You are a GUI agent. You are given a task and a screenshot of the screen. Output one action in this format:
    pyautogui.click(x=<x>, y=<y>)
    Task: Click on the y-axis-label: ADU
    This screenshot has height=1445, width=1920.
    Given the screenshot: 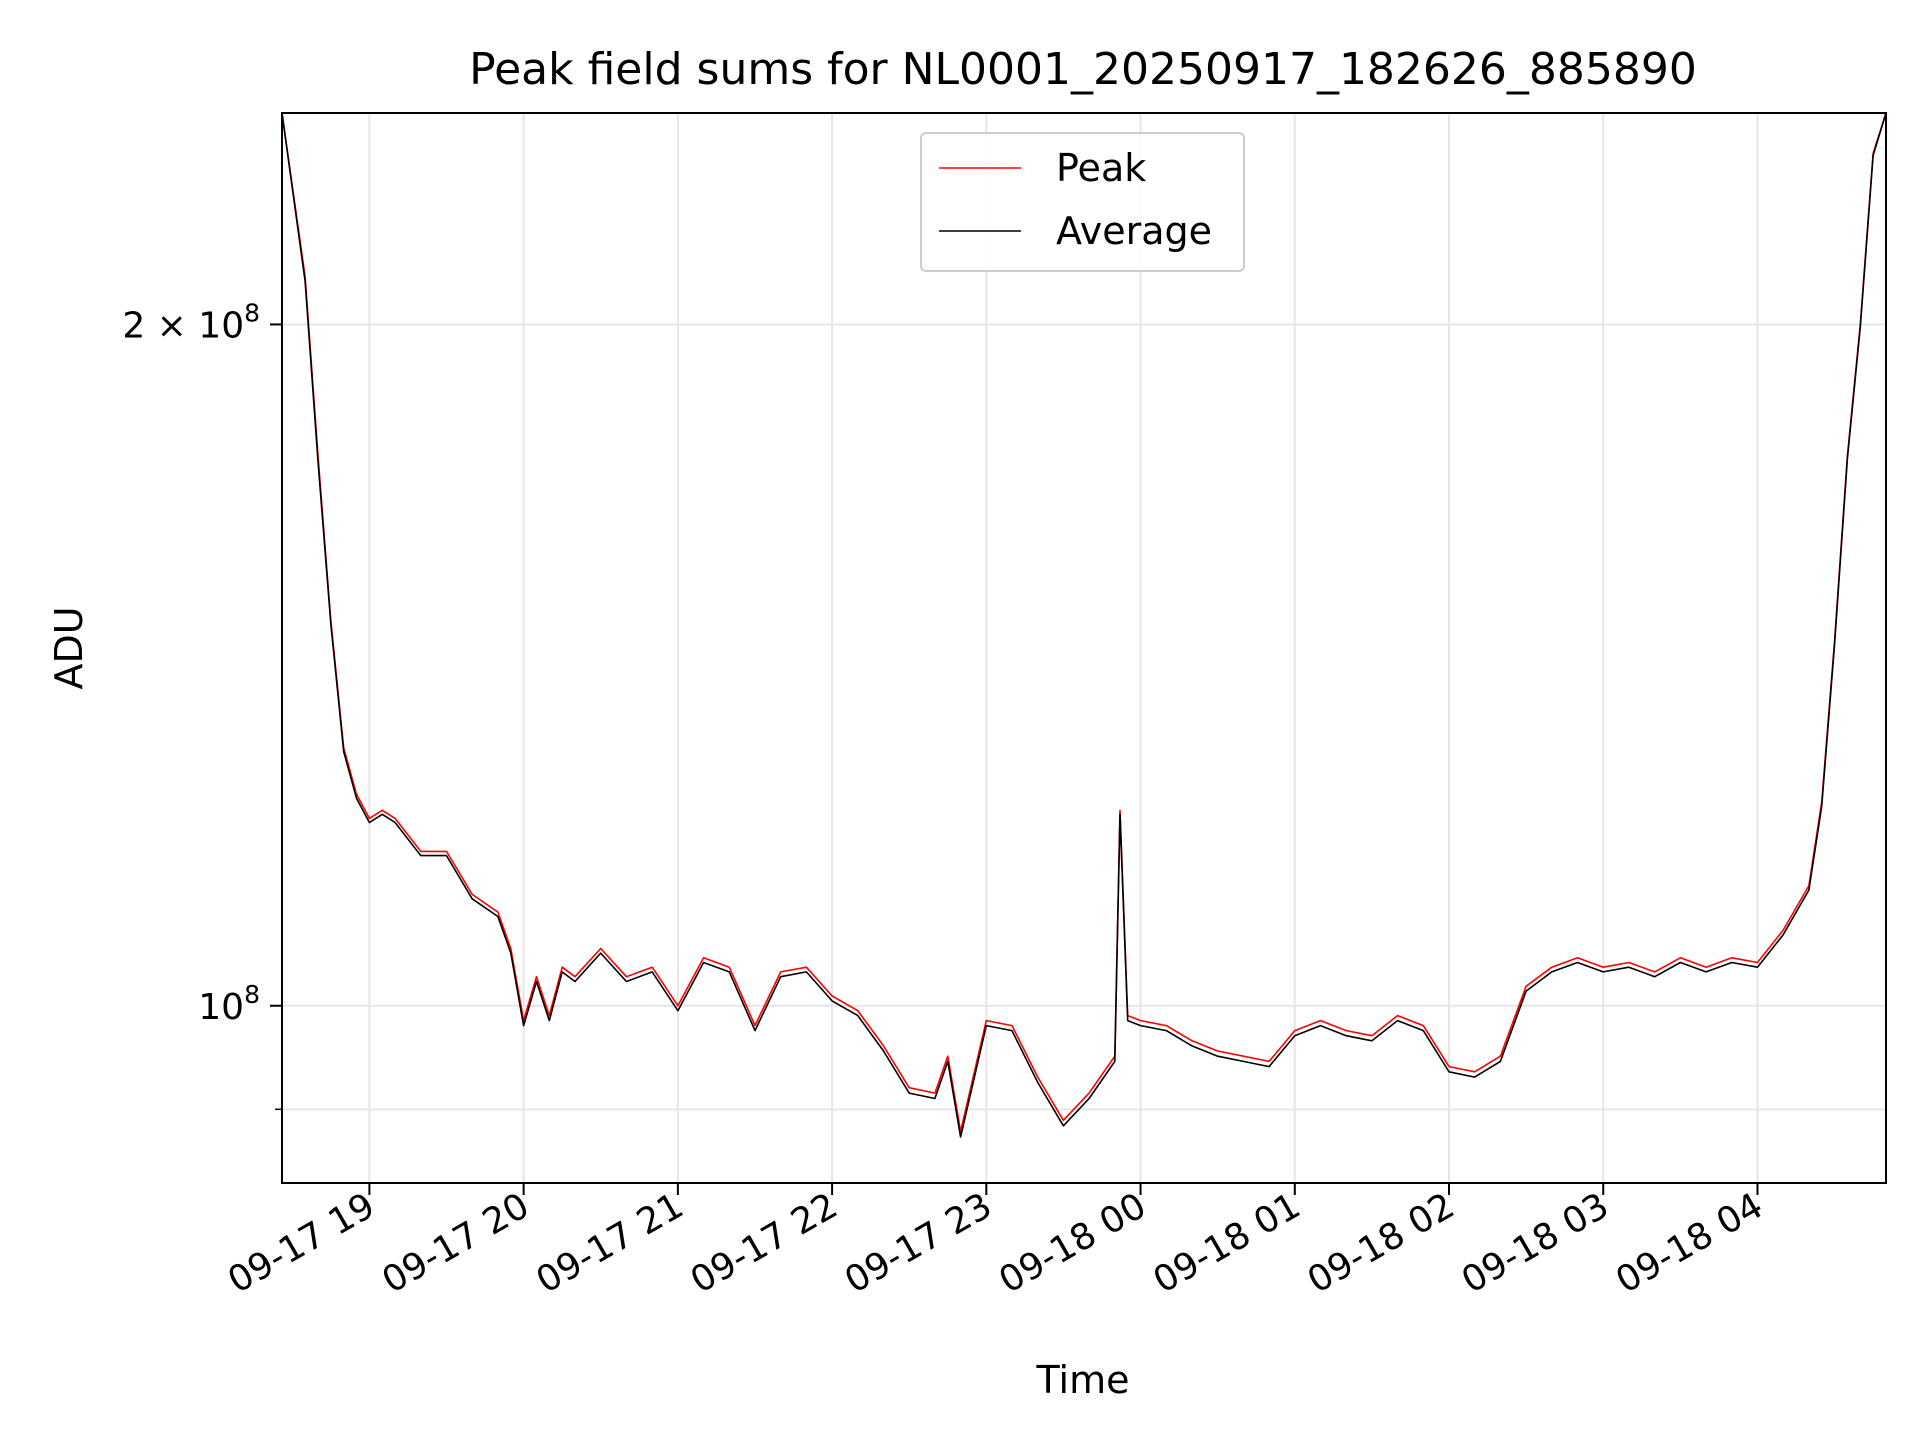 What is the action you would take?
    pyautogui.click(x=69, y=647)
    